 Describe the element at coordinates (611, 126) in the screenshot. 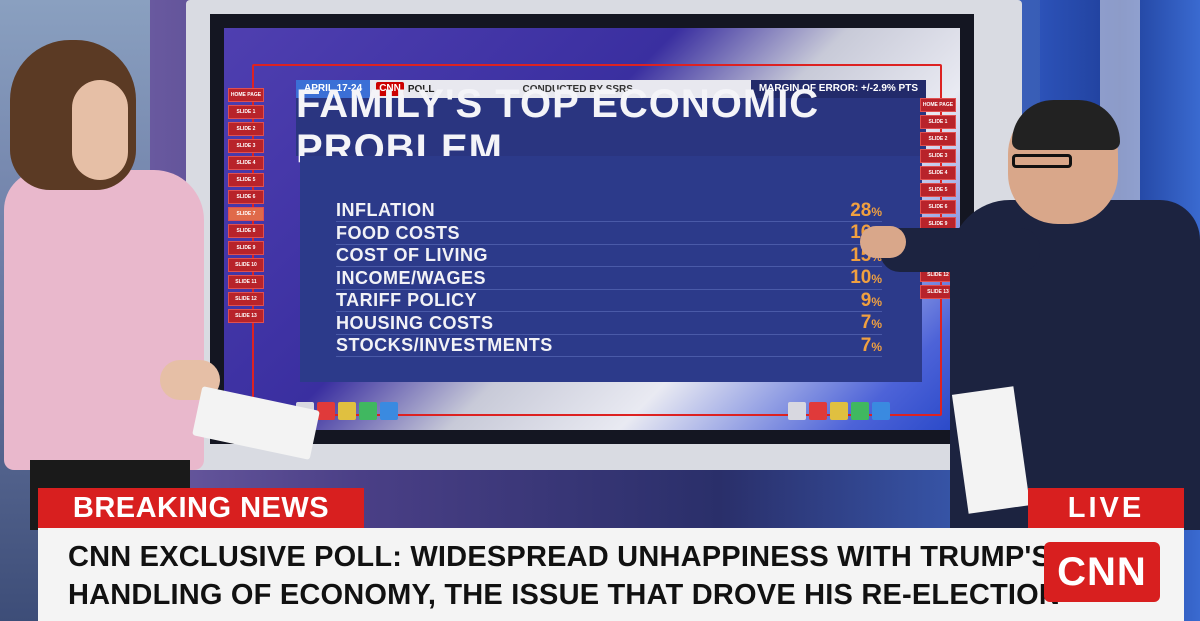

I see `title-band: FAMILY'S TOP ECONOMIC PROBLEM` at that location.